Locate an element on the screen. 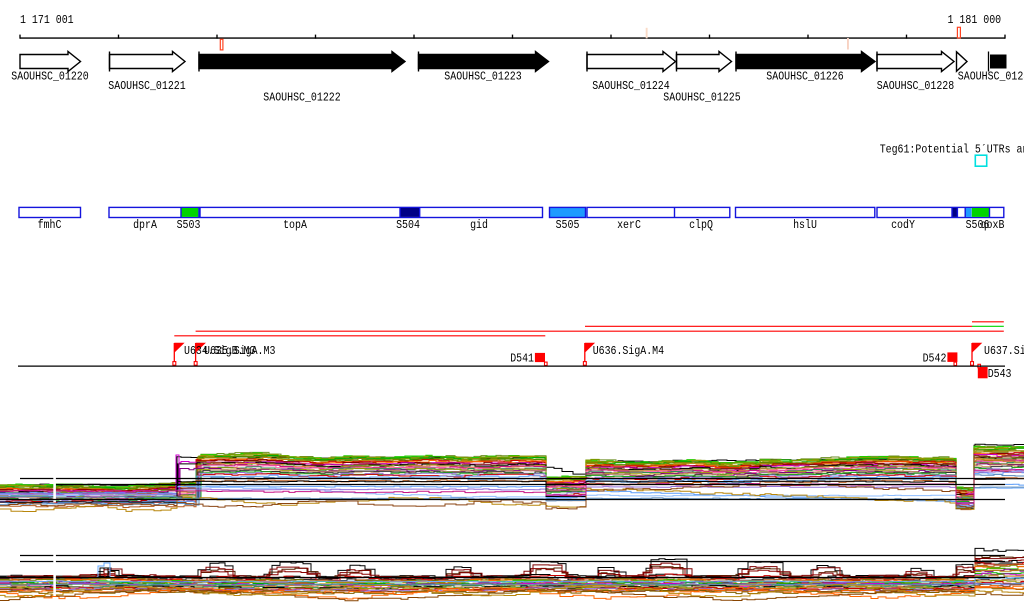 Image resolution: width=1024 pixels, height=611 pixels. svg-text: SAOUHSC_01224 is located at coordinates (630, 86).